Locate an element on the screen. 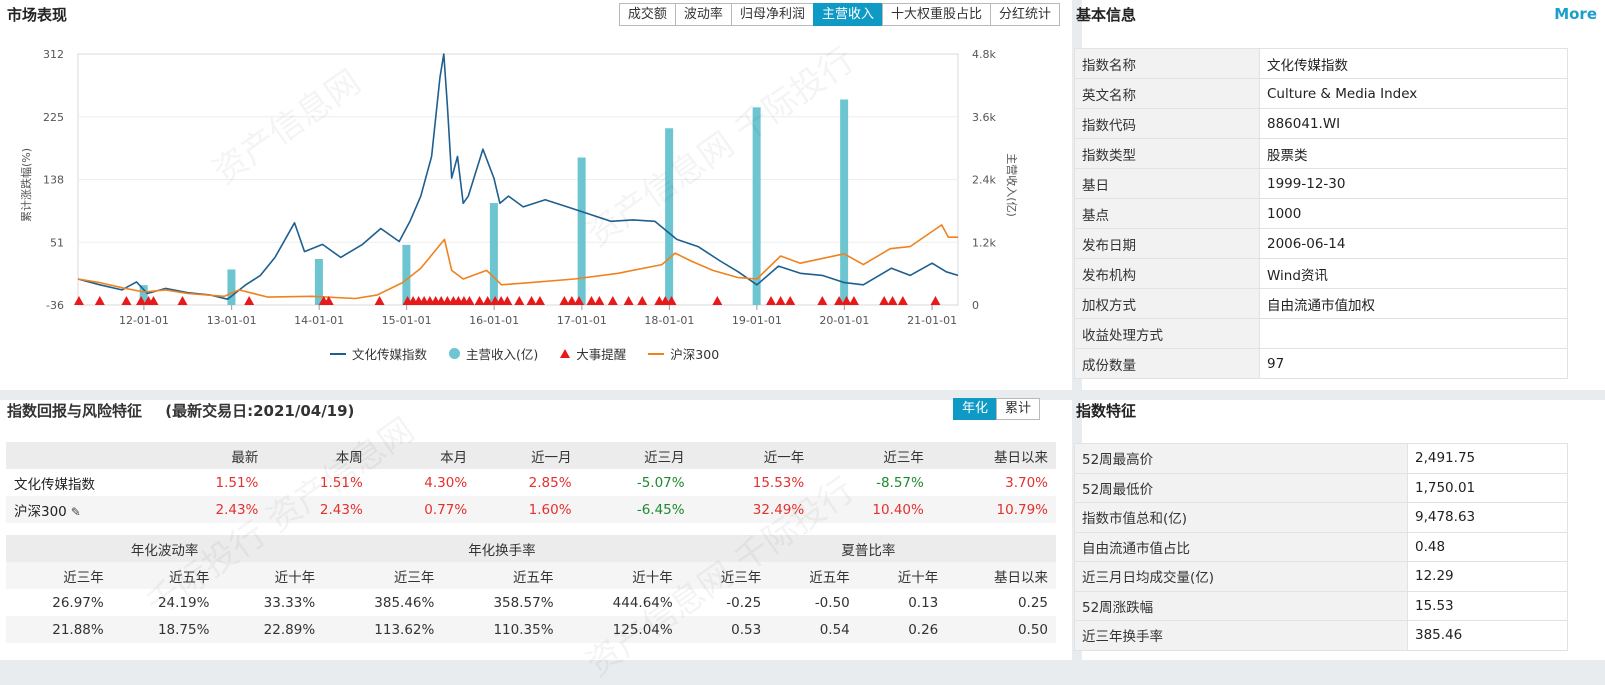  y-tick-right: 0 is located at coordinates (975, 305).